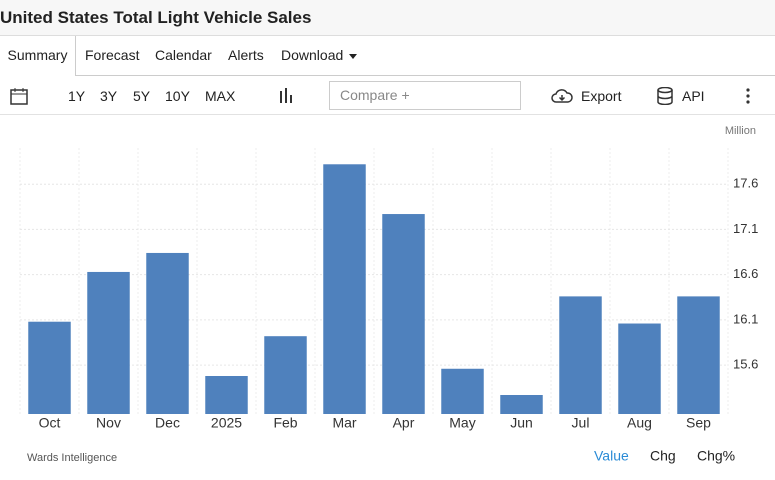 The image size is (775, 480). Describe the element at coordinates (425, 95) in the screenshot. I see `compare-input: Compare +` at that location.